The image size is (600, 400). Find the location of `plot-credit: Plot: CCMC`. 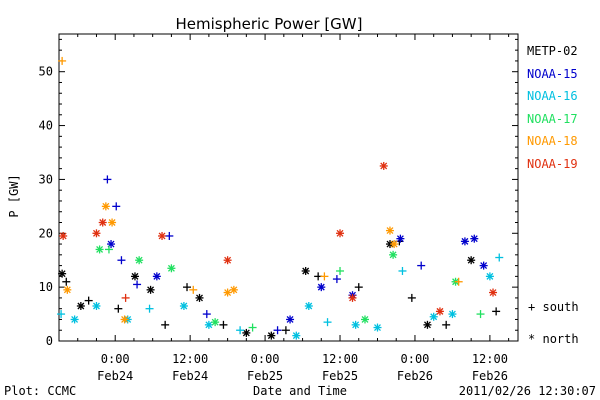

plot-credit: Plot: CCMC is located at coordinates (40, 391).